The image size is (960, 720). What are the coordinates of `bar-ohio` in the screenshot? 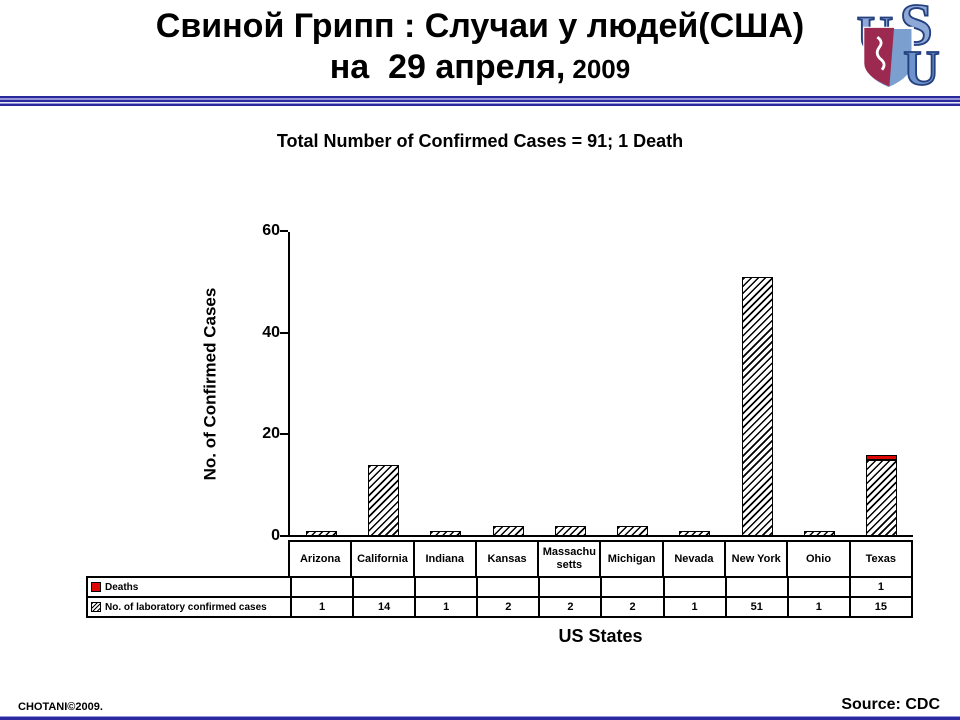 It's located at (820, 533).